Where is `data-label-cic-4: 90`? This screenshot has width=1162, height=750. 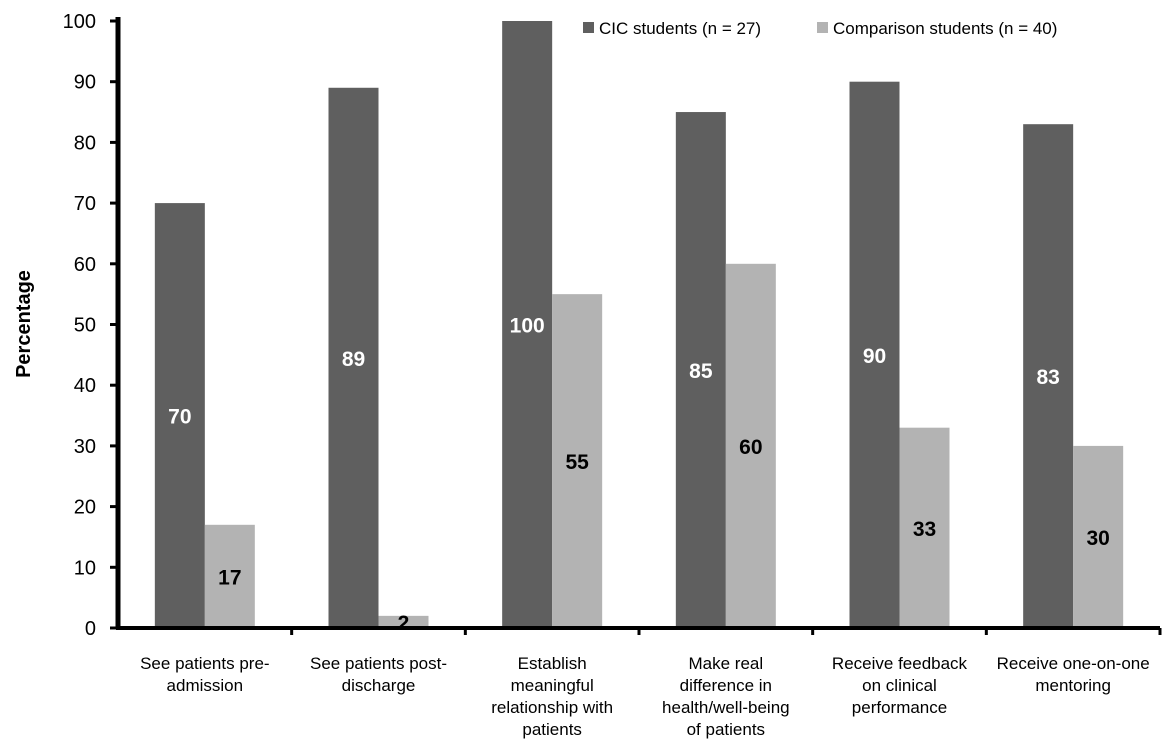
data-label-cic-4: 90 is located at coordinates (874, 356).